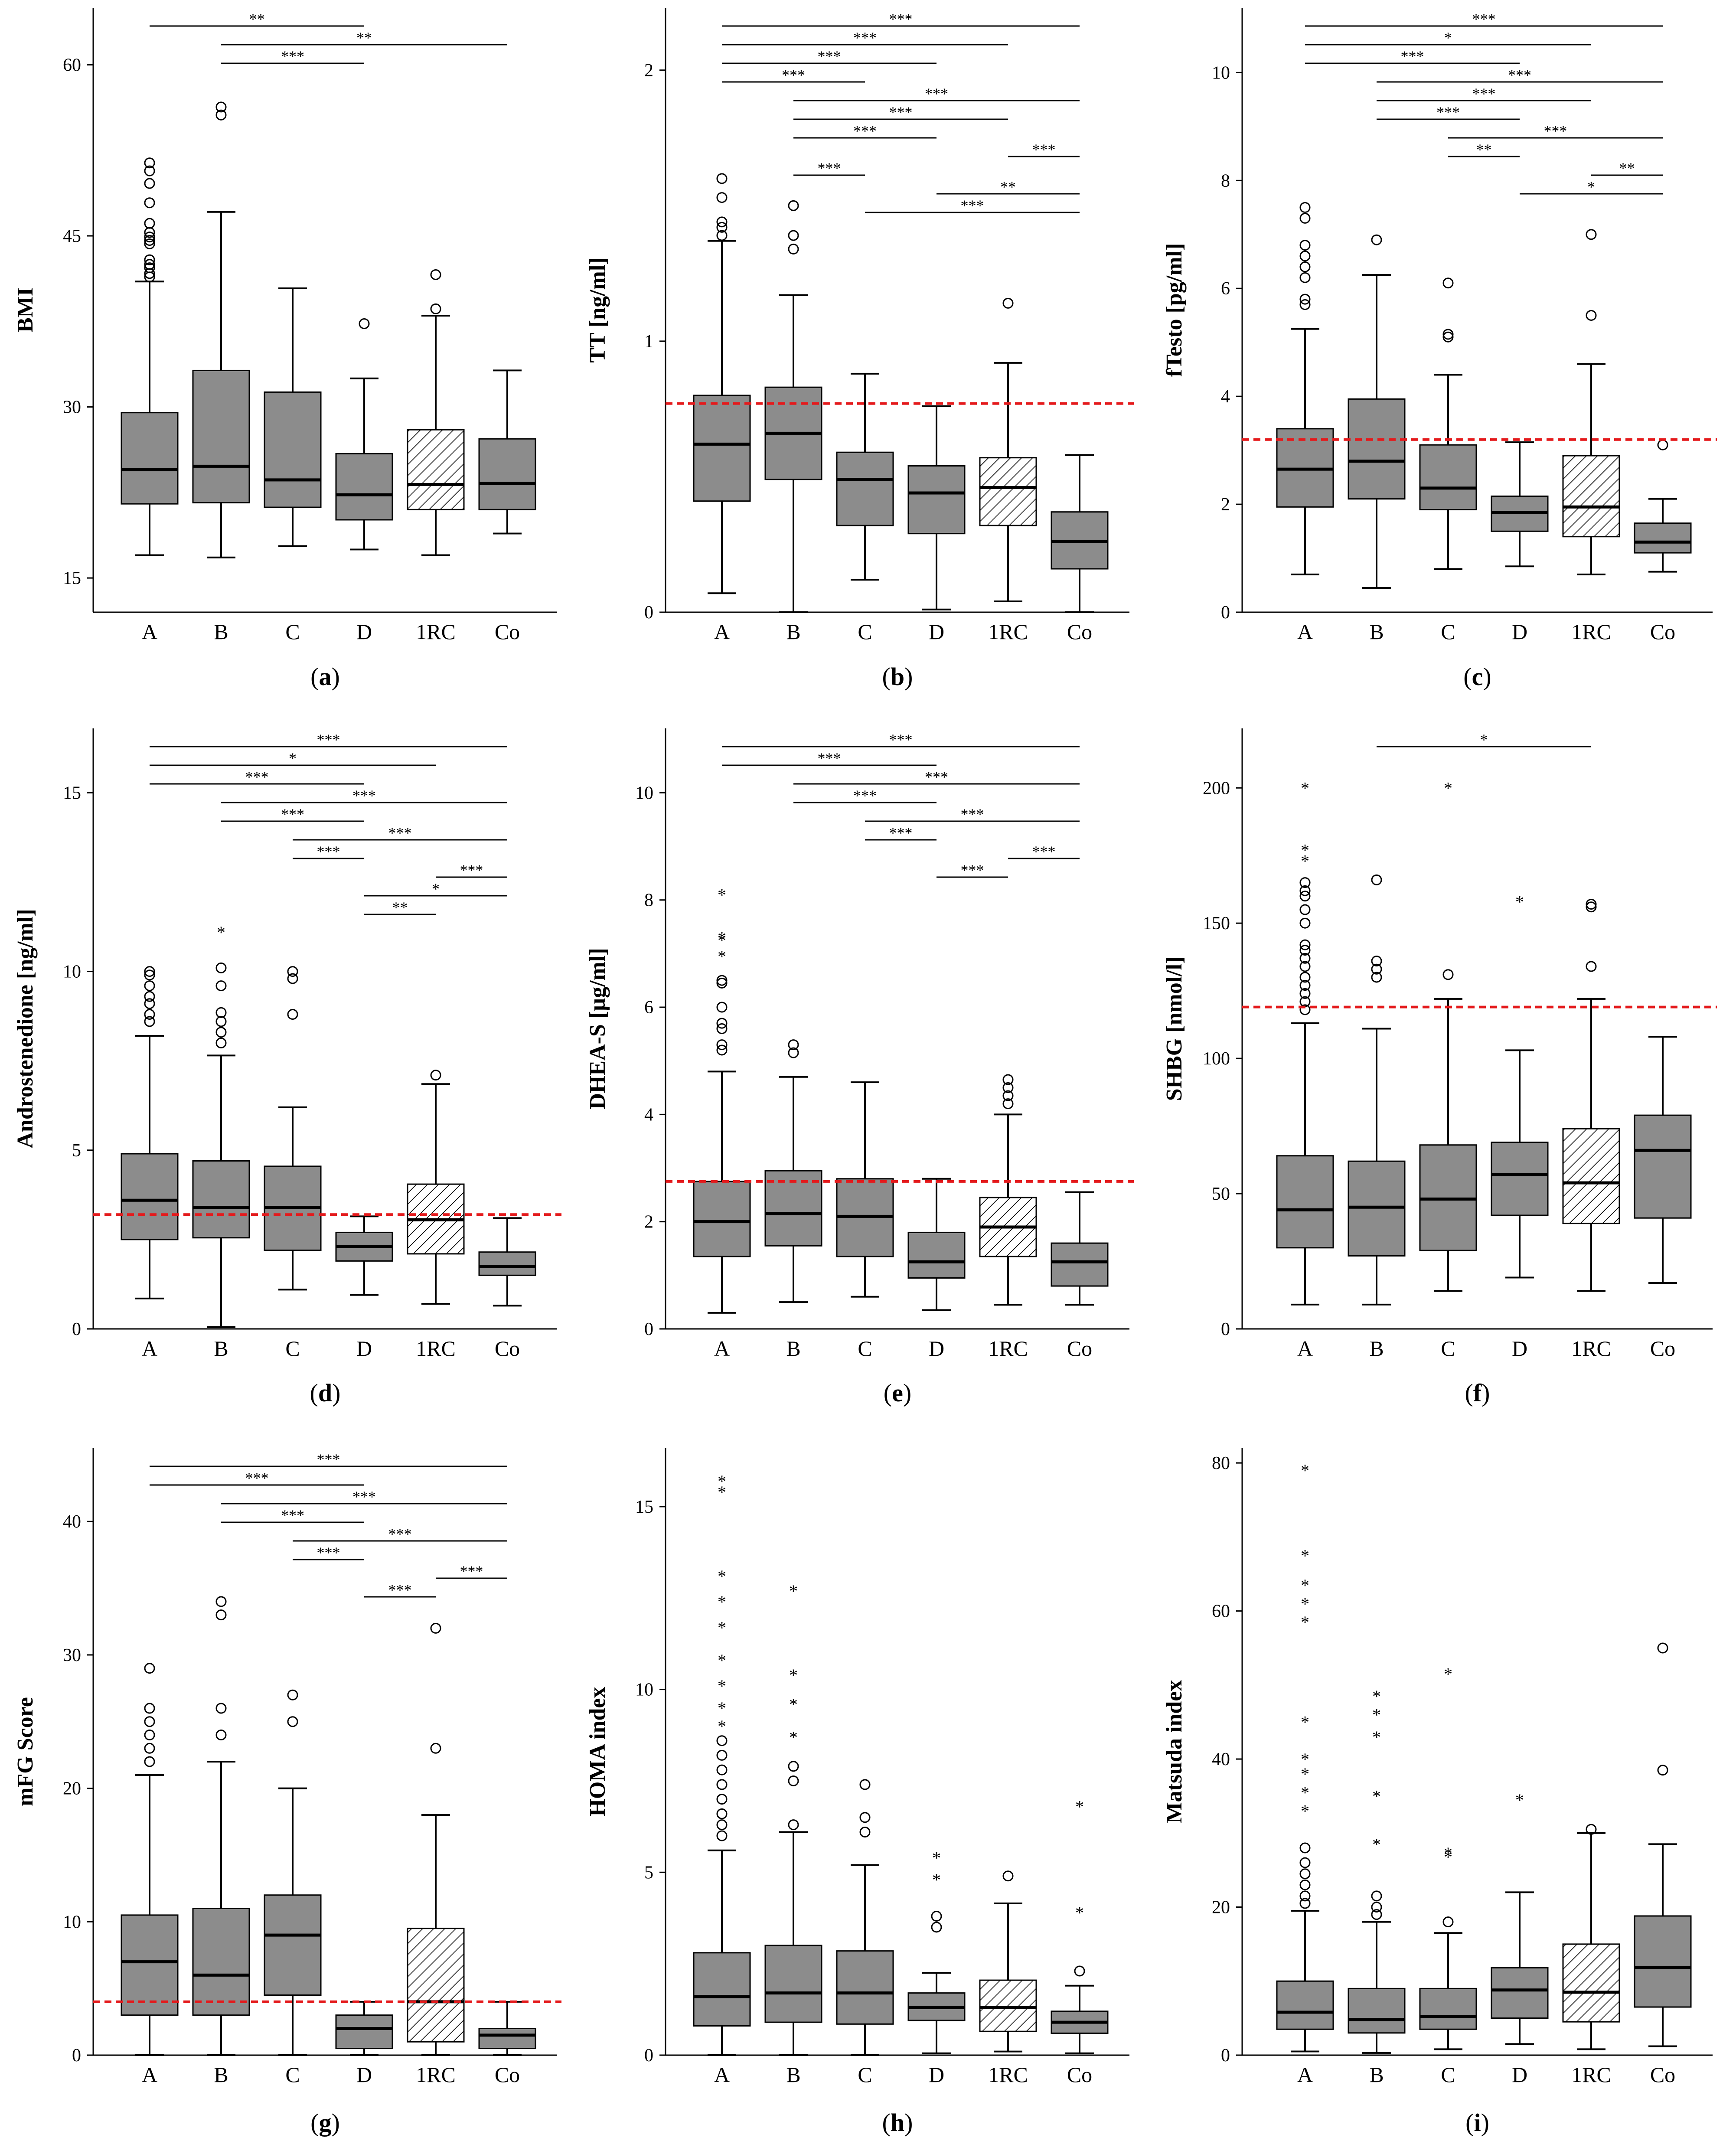  Describe the element at coordinates (1216, 788) in the screenshot. I see `y-tick-label: 200` at that location.